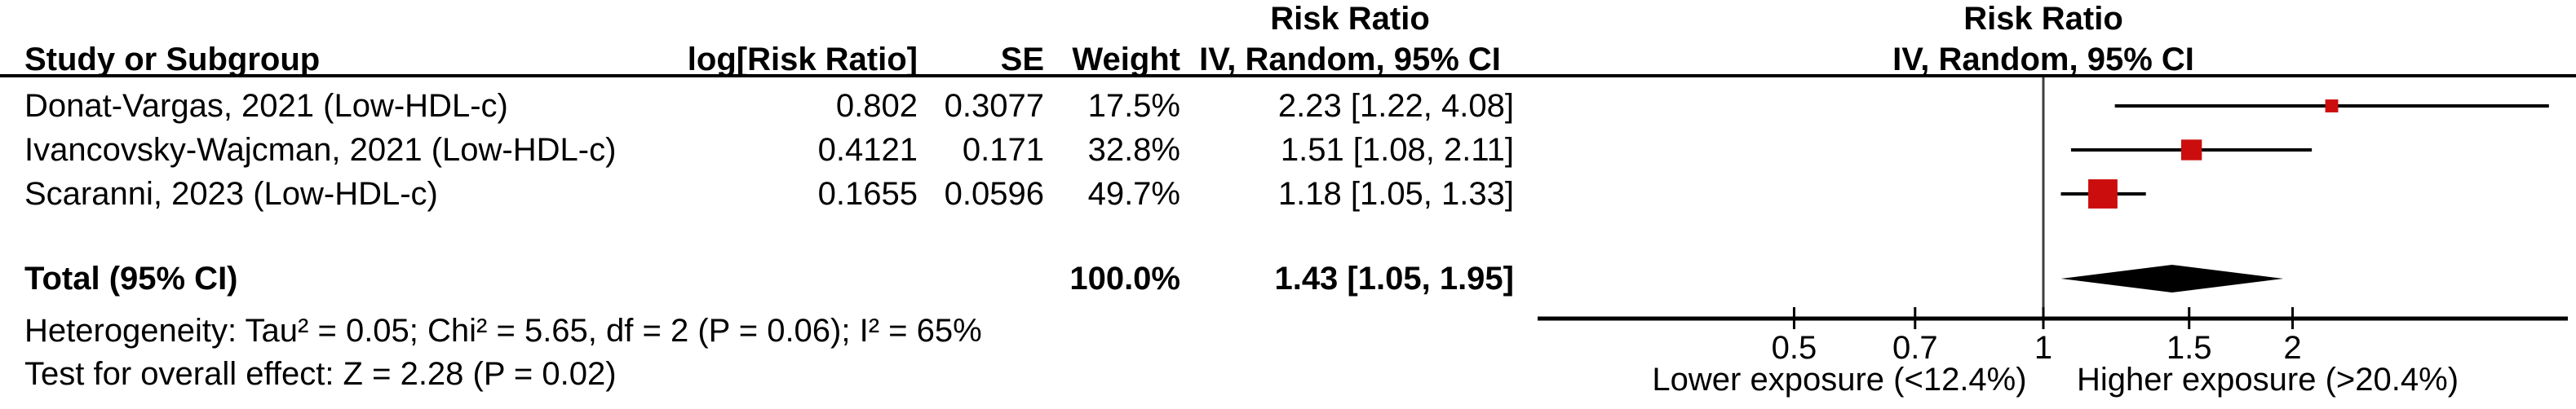 This screenshot has width=2576, height=409. Describe the element at coordinates (876, 106) in the screenshot. I see `log-risk-ratio-value: 0.802` at that location.